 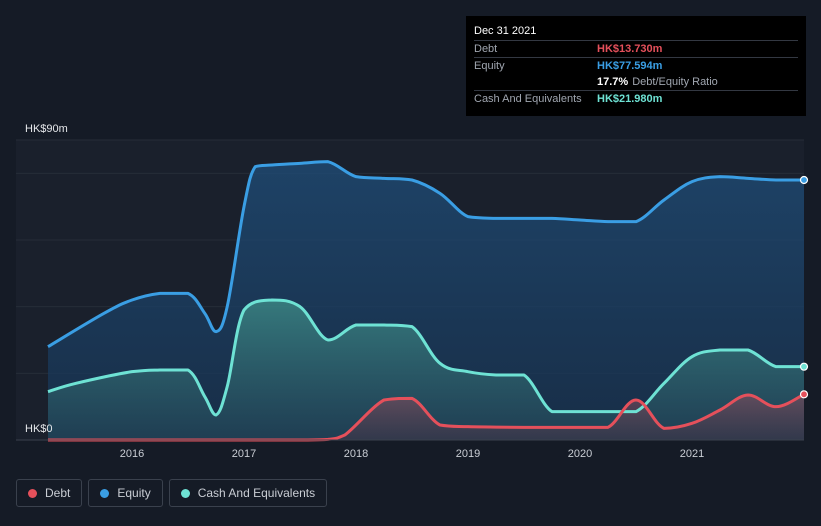 I want to click on tooltip-ratio-label: Debt/Equity Ratio, so click(x=675, y=82).